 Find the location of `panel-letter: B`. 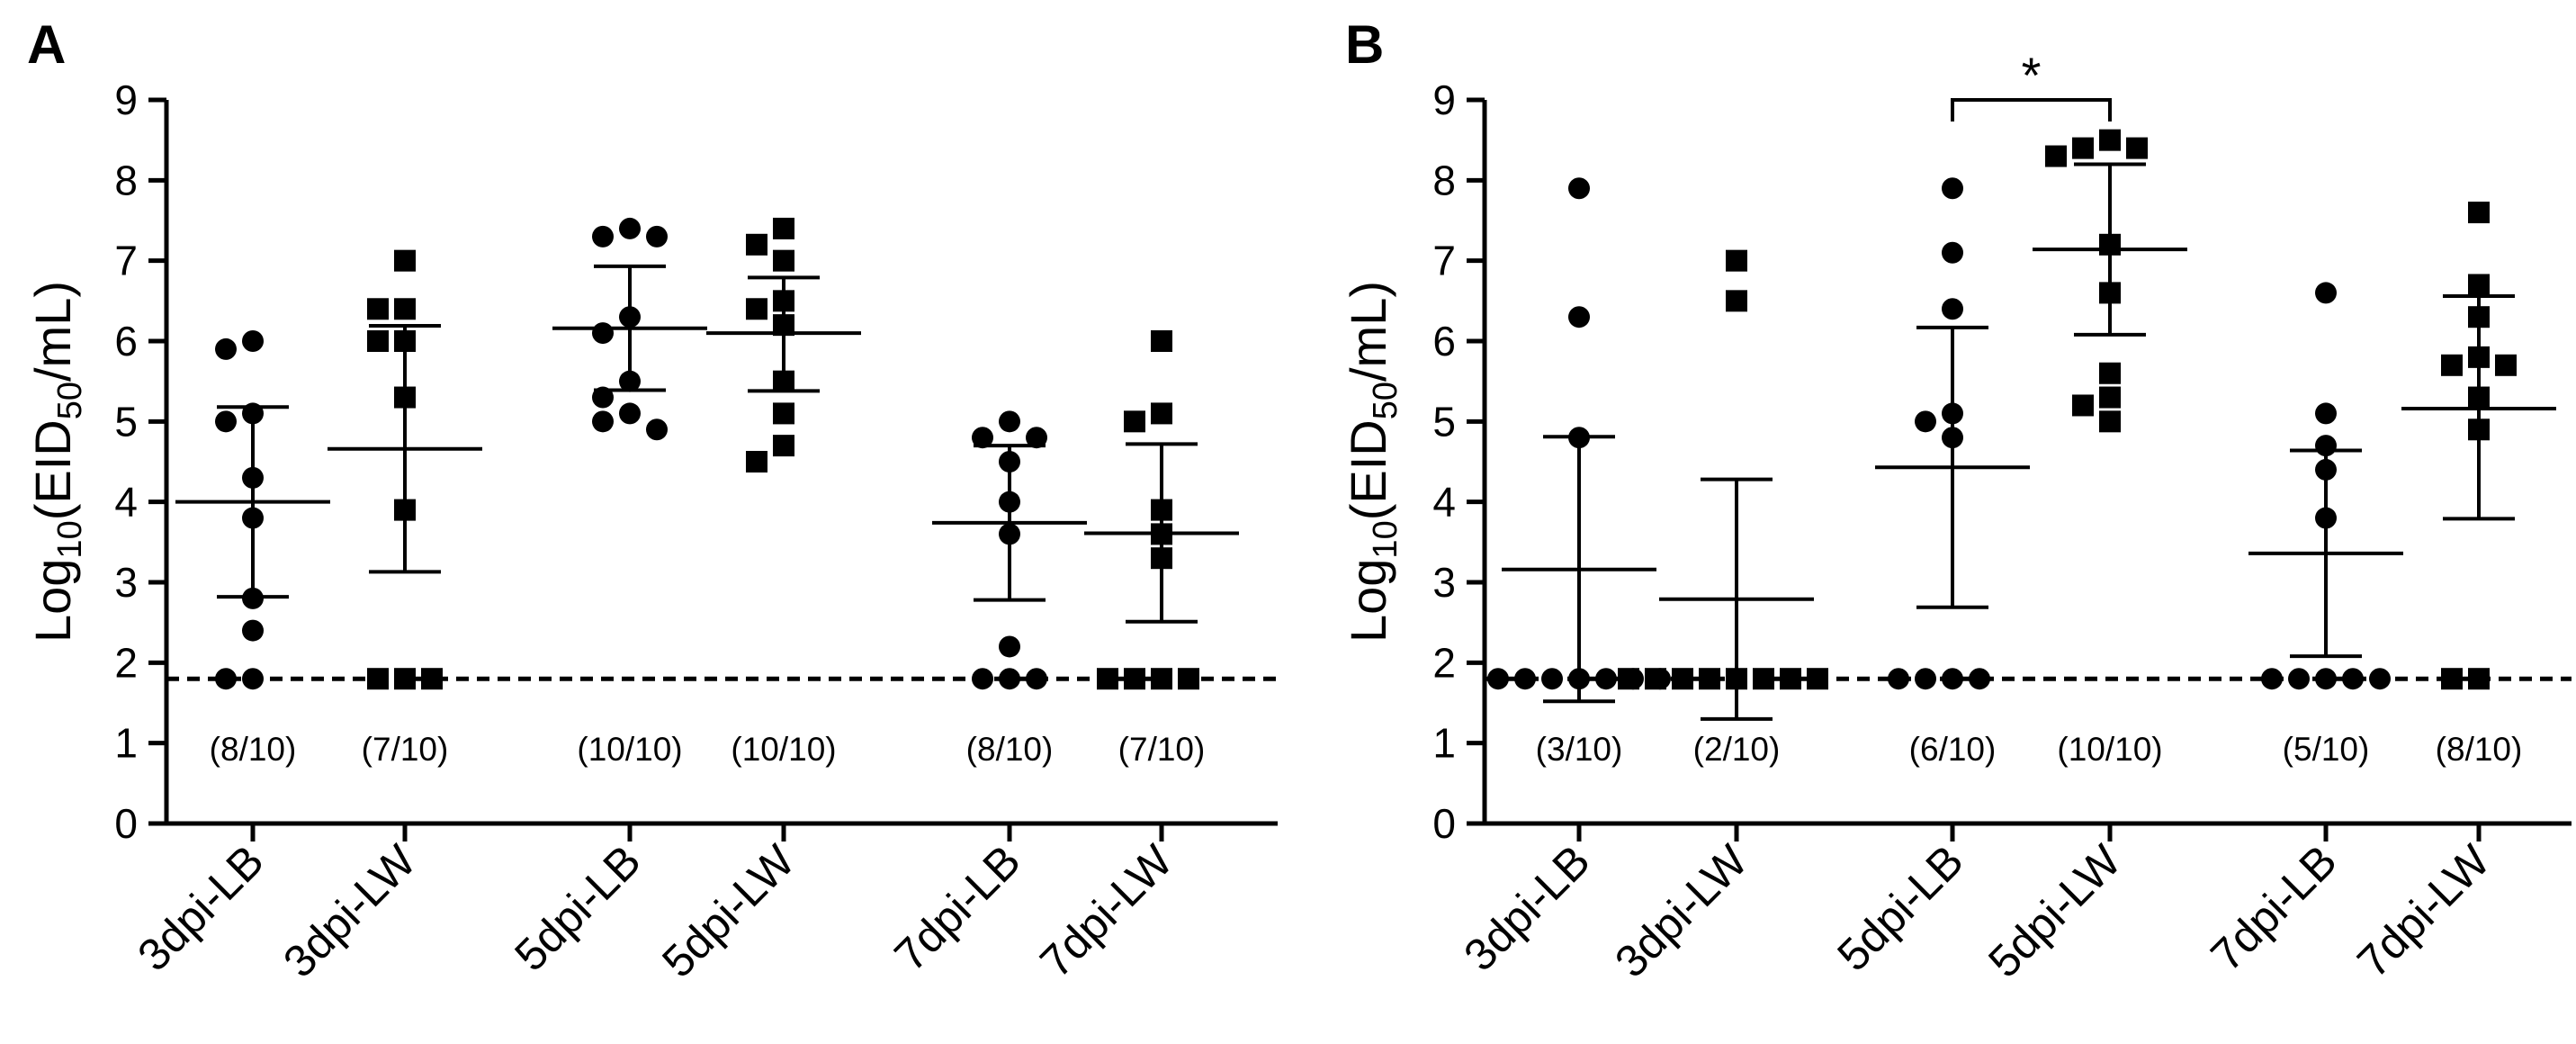

panel-letter: B is located at coordinates (1364, 45).